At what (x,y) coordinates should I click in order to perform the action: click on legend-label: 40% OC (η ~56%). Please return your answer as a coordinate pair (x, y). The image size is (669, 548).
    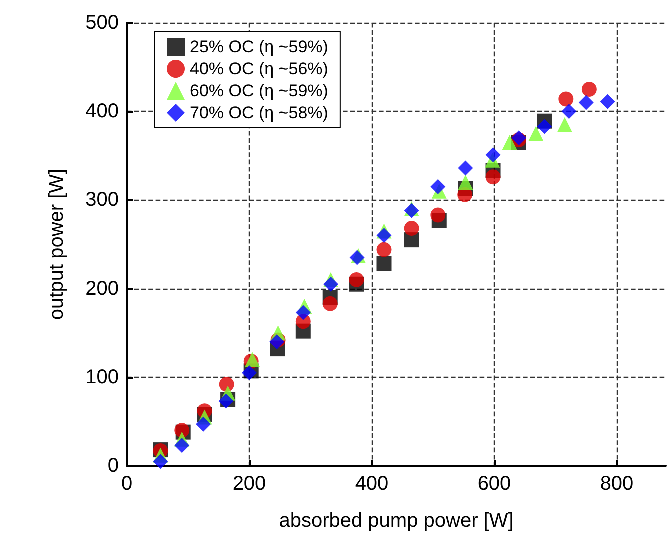
    Looking at the image, I should click on (259, 69).